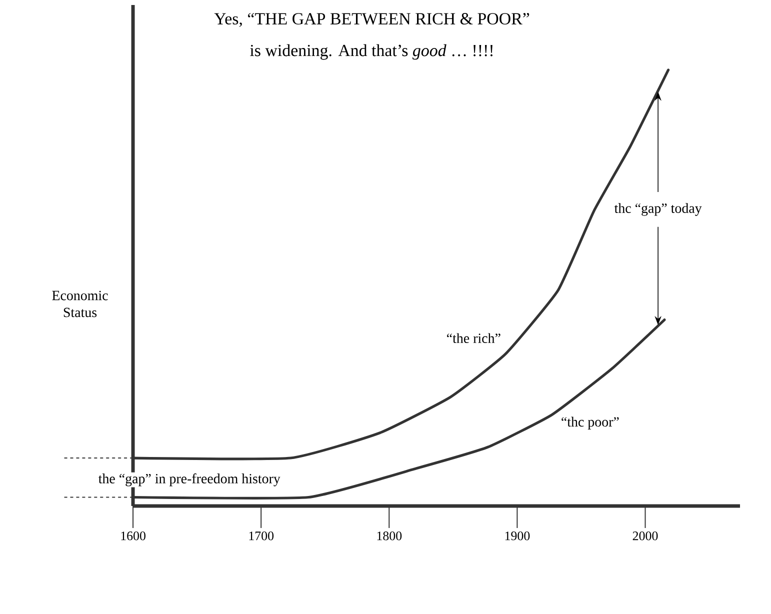  Describe the element at coordinates (372, 20) in the screenshot. I see `chart-title: Yes, “THE GAP BETWEEN RICH & POOR”` at that location.